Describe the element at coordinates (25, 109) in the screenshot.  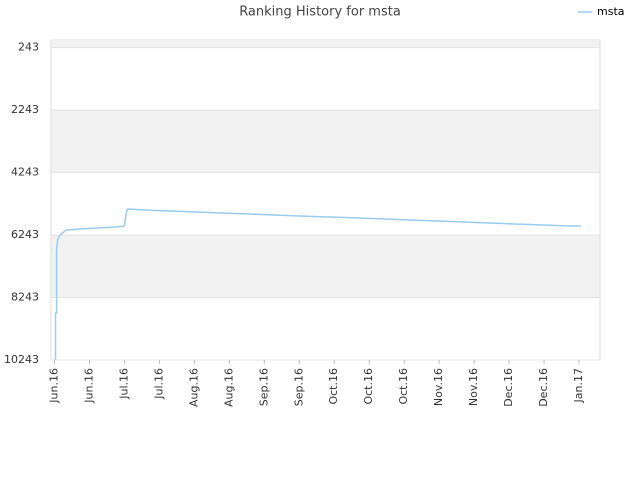
I see `y-tick-label: 2243` at that location.